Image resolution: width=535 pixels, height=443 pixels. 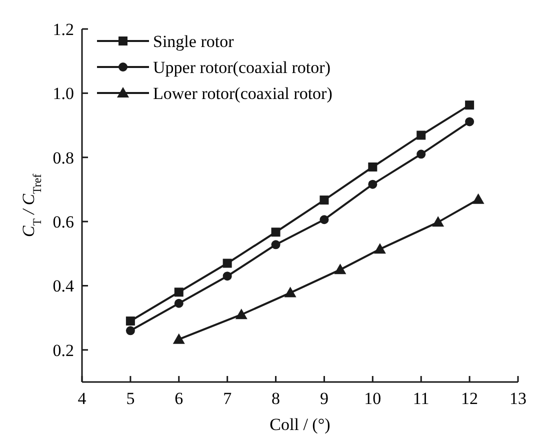 What do you see at coordinates (518, 398) in the screenshot?
I see `x-tick-label: 13` at bounding box center [518, 398].